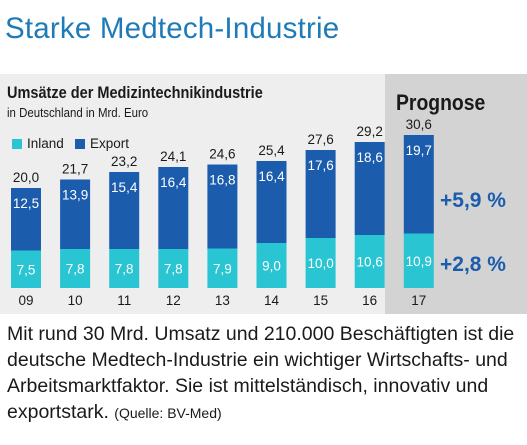 The width and height of the screenshot is (527, 445). I want to click on legend-swatch-inland, so click(17, 143).